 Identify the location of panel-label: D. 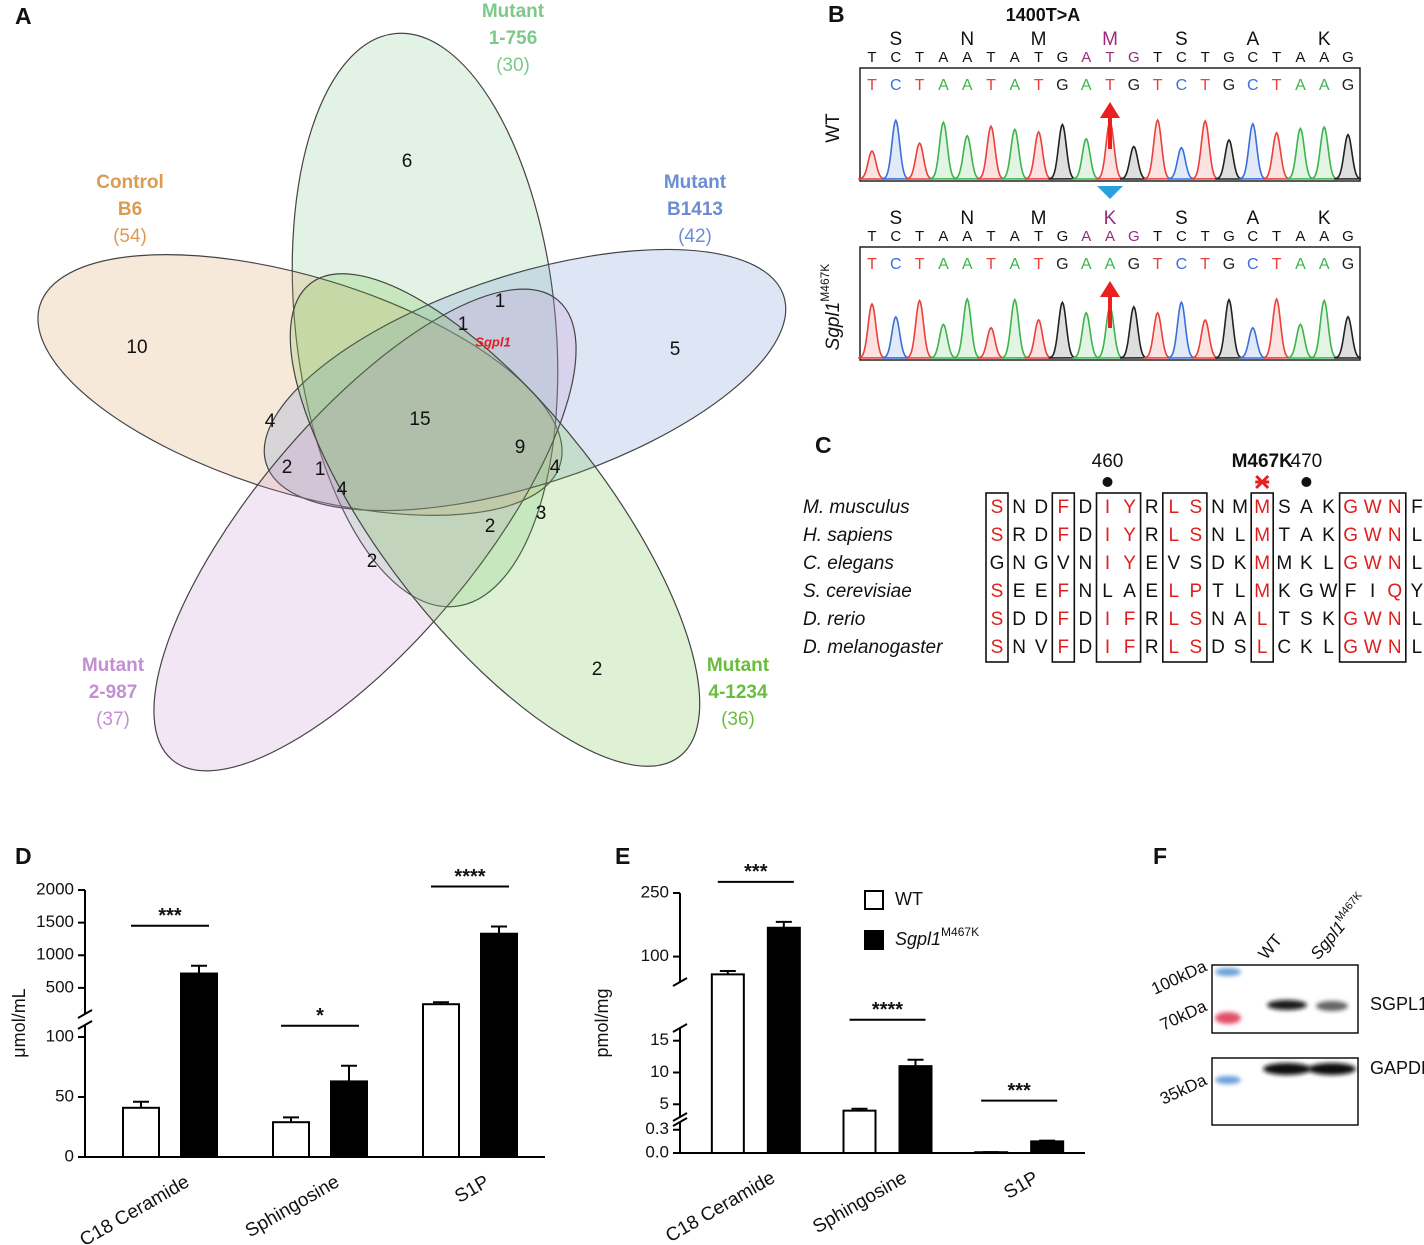
(23, 856).